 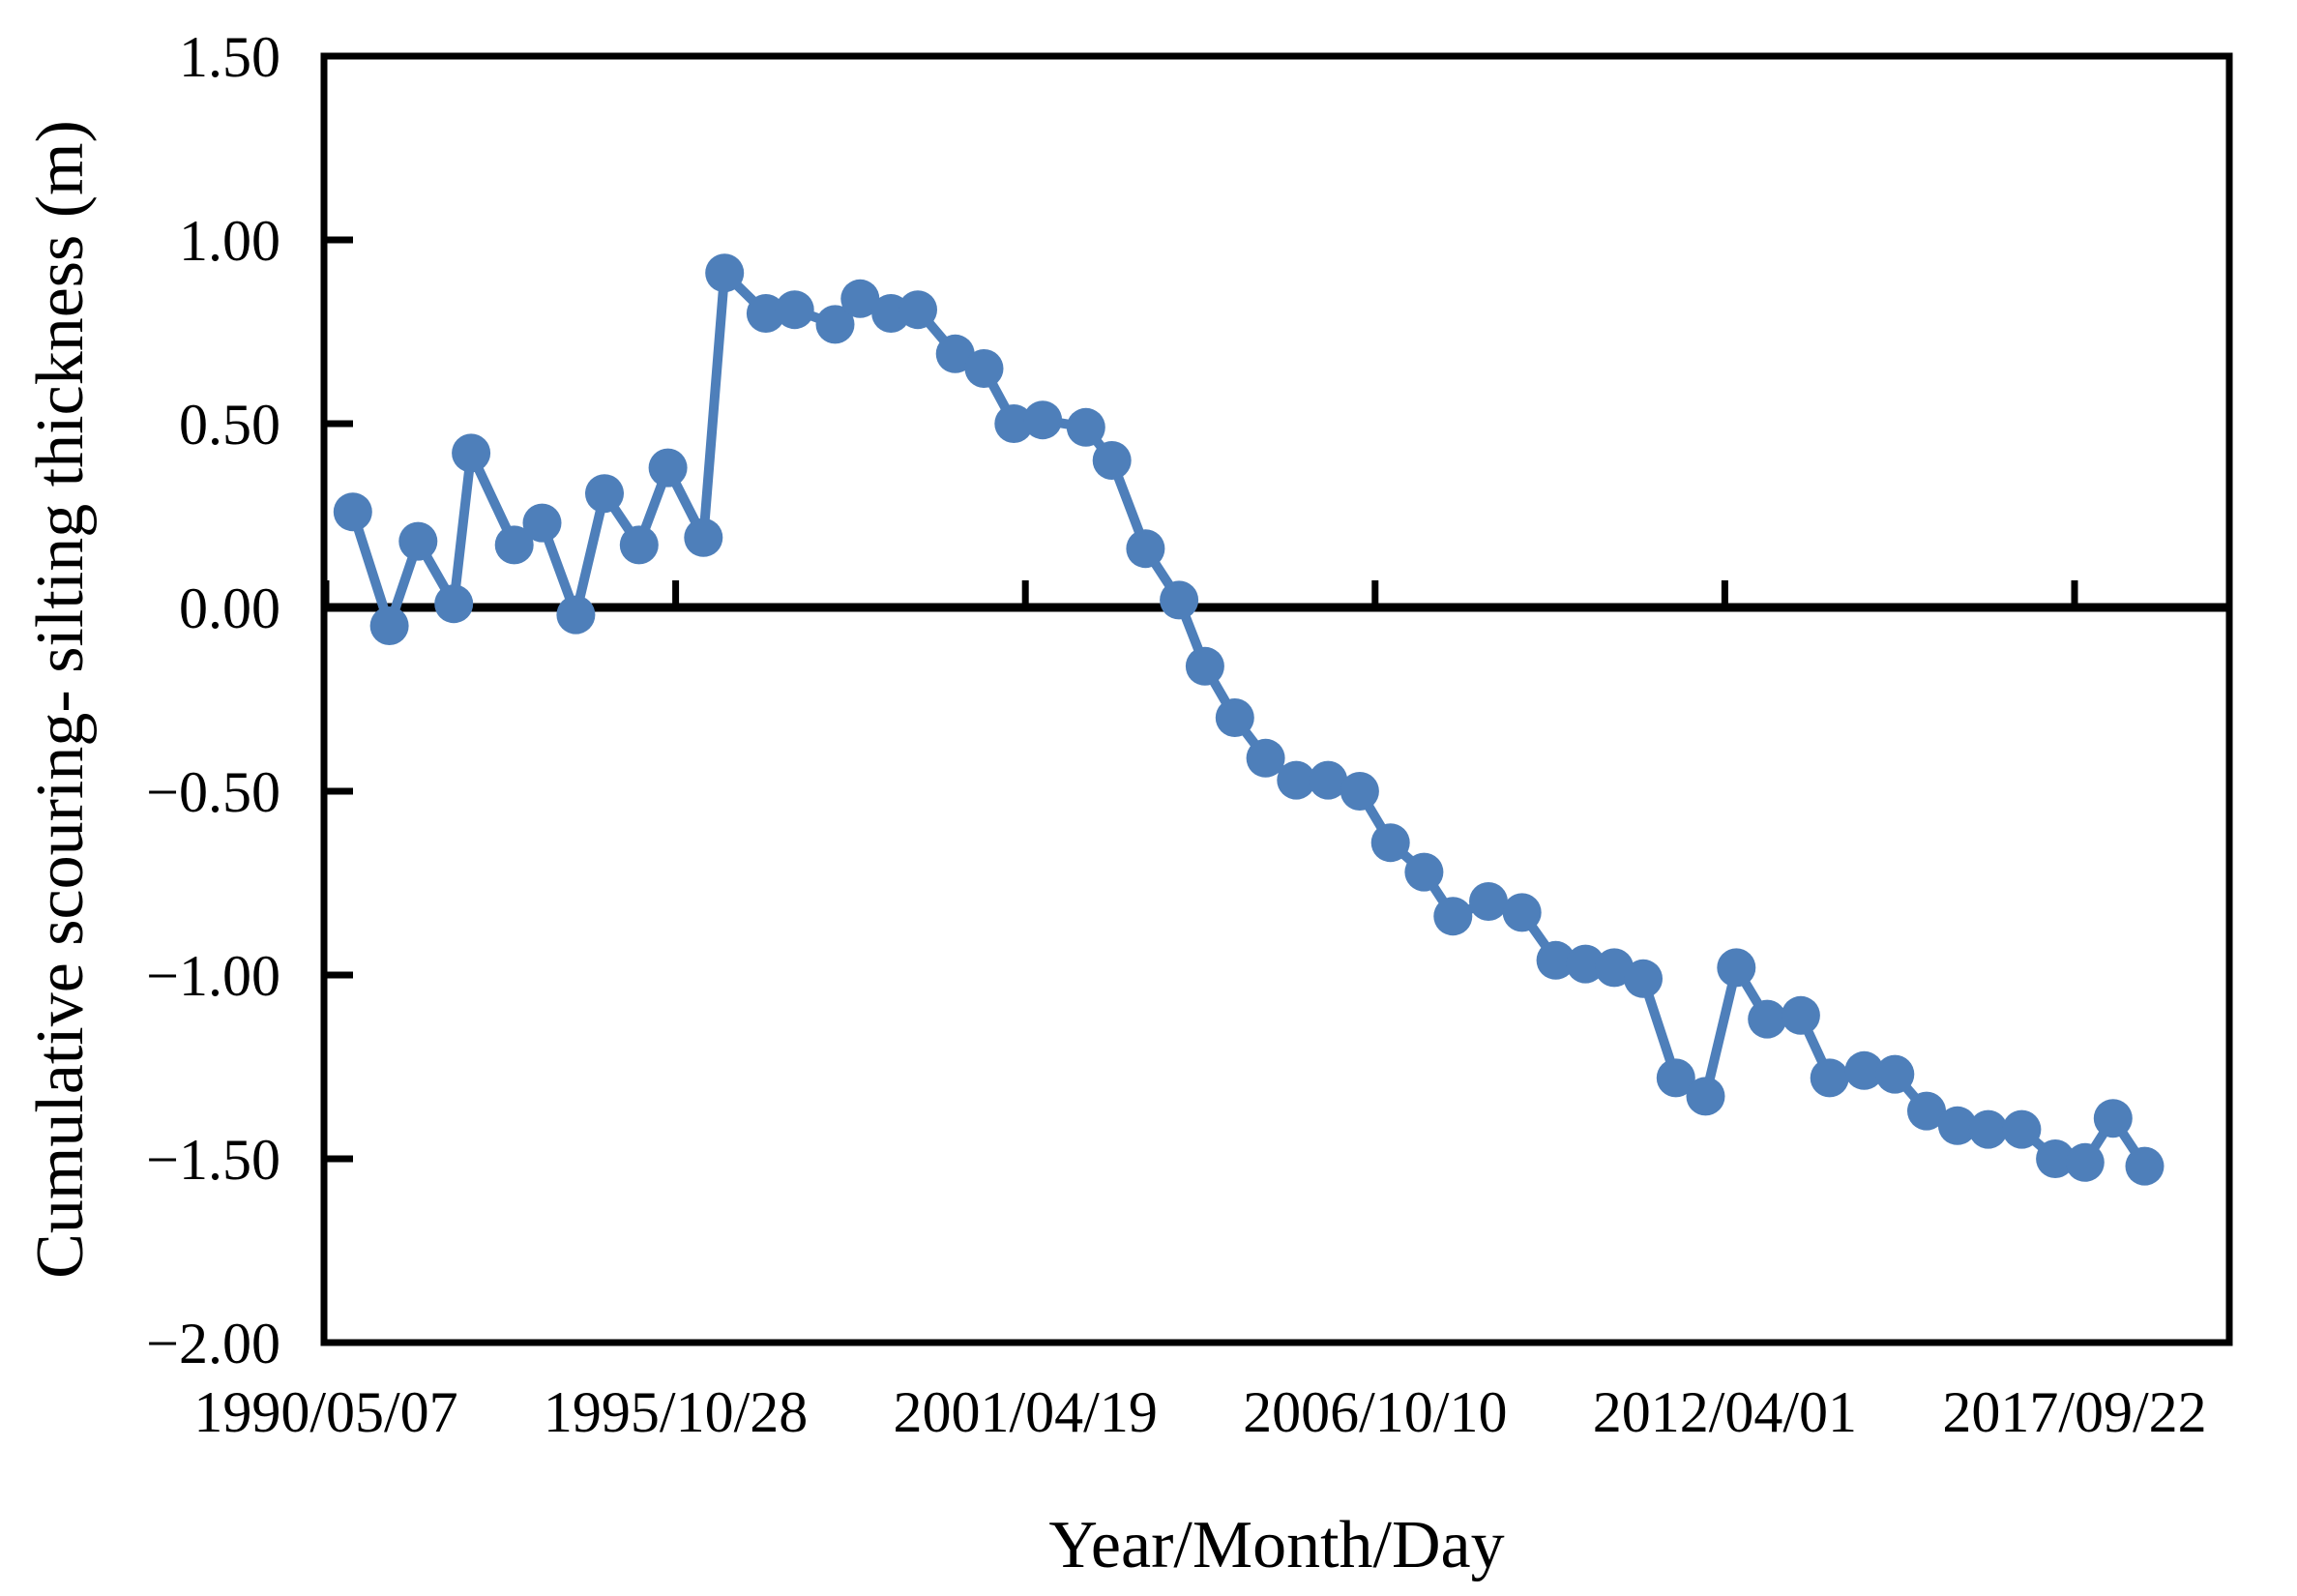 I want to click on x-tick-label: 1990/05/07, so click(x=325, y=1412).